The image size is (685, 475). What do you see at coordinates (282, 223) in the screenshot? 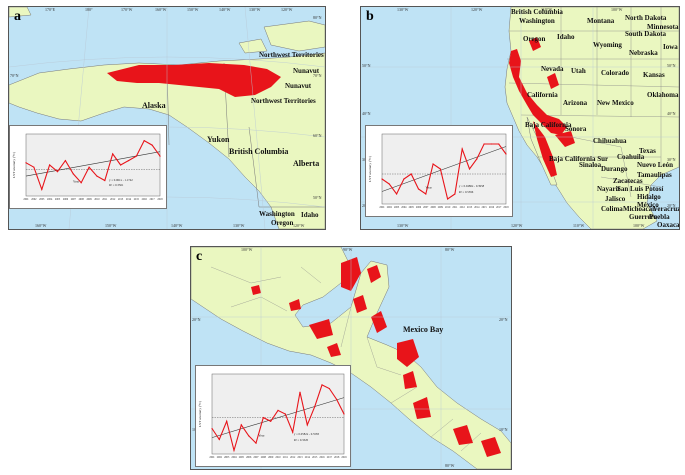
I see `label-a-10: Oregon` at bounding box center [282, 223].